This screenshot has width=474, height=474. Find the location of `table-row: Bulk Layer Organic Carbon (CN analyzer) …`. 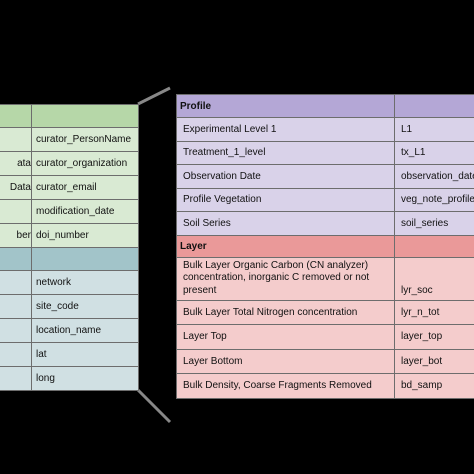

table-row: Bulk Layer Organic Carbon (CN analyzer) … is located at coordinates (325, 278).